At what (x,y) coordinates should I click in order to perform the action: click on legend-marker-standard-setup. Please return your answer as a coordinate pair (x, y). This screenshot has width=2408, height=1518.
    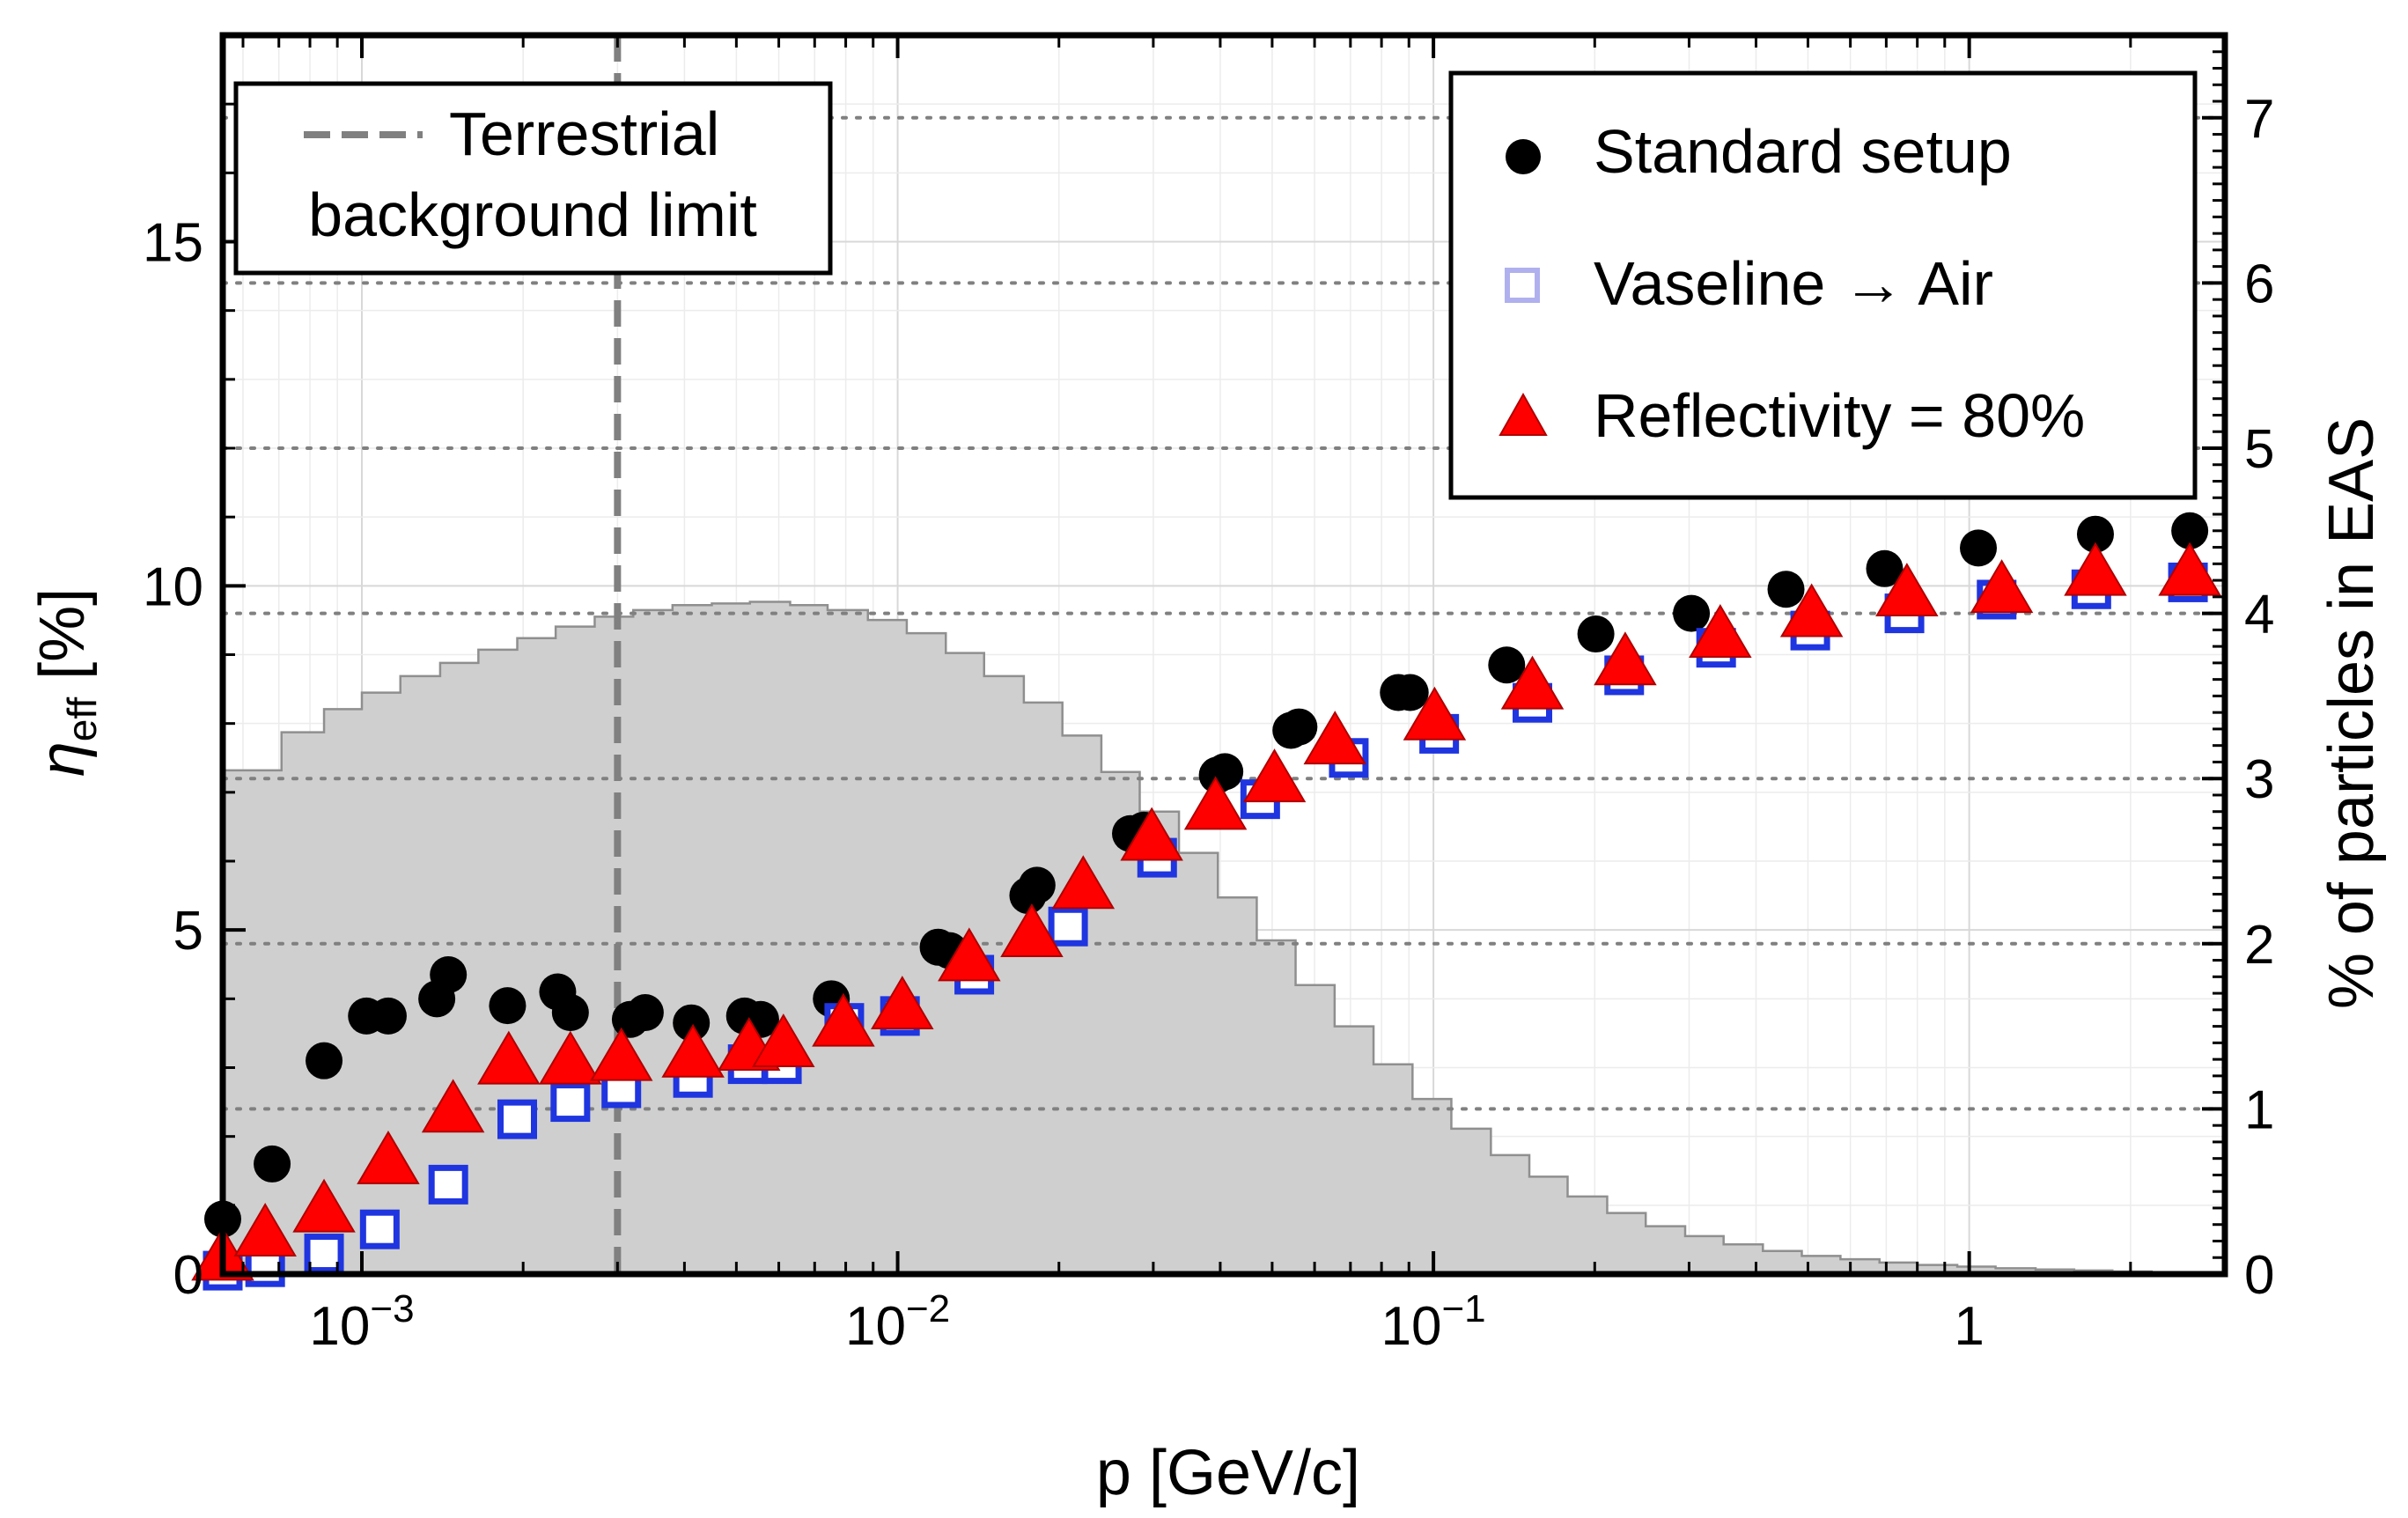
    Looking at the image, I should click on (1523, 156).